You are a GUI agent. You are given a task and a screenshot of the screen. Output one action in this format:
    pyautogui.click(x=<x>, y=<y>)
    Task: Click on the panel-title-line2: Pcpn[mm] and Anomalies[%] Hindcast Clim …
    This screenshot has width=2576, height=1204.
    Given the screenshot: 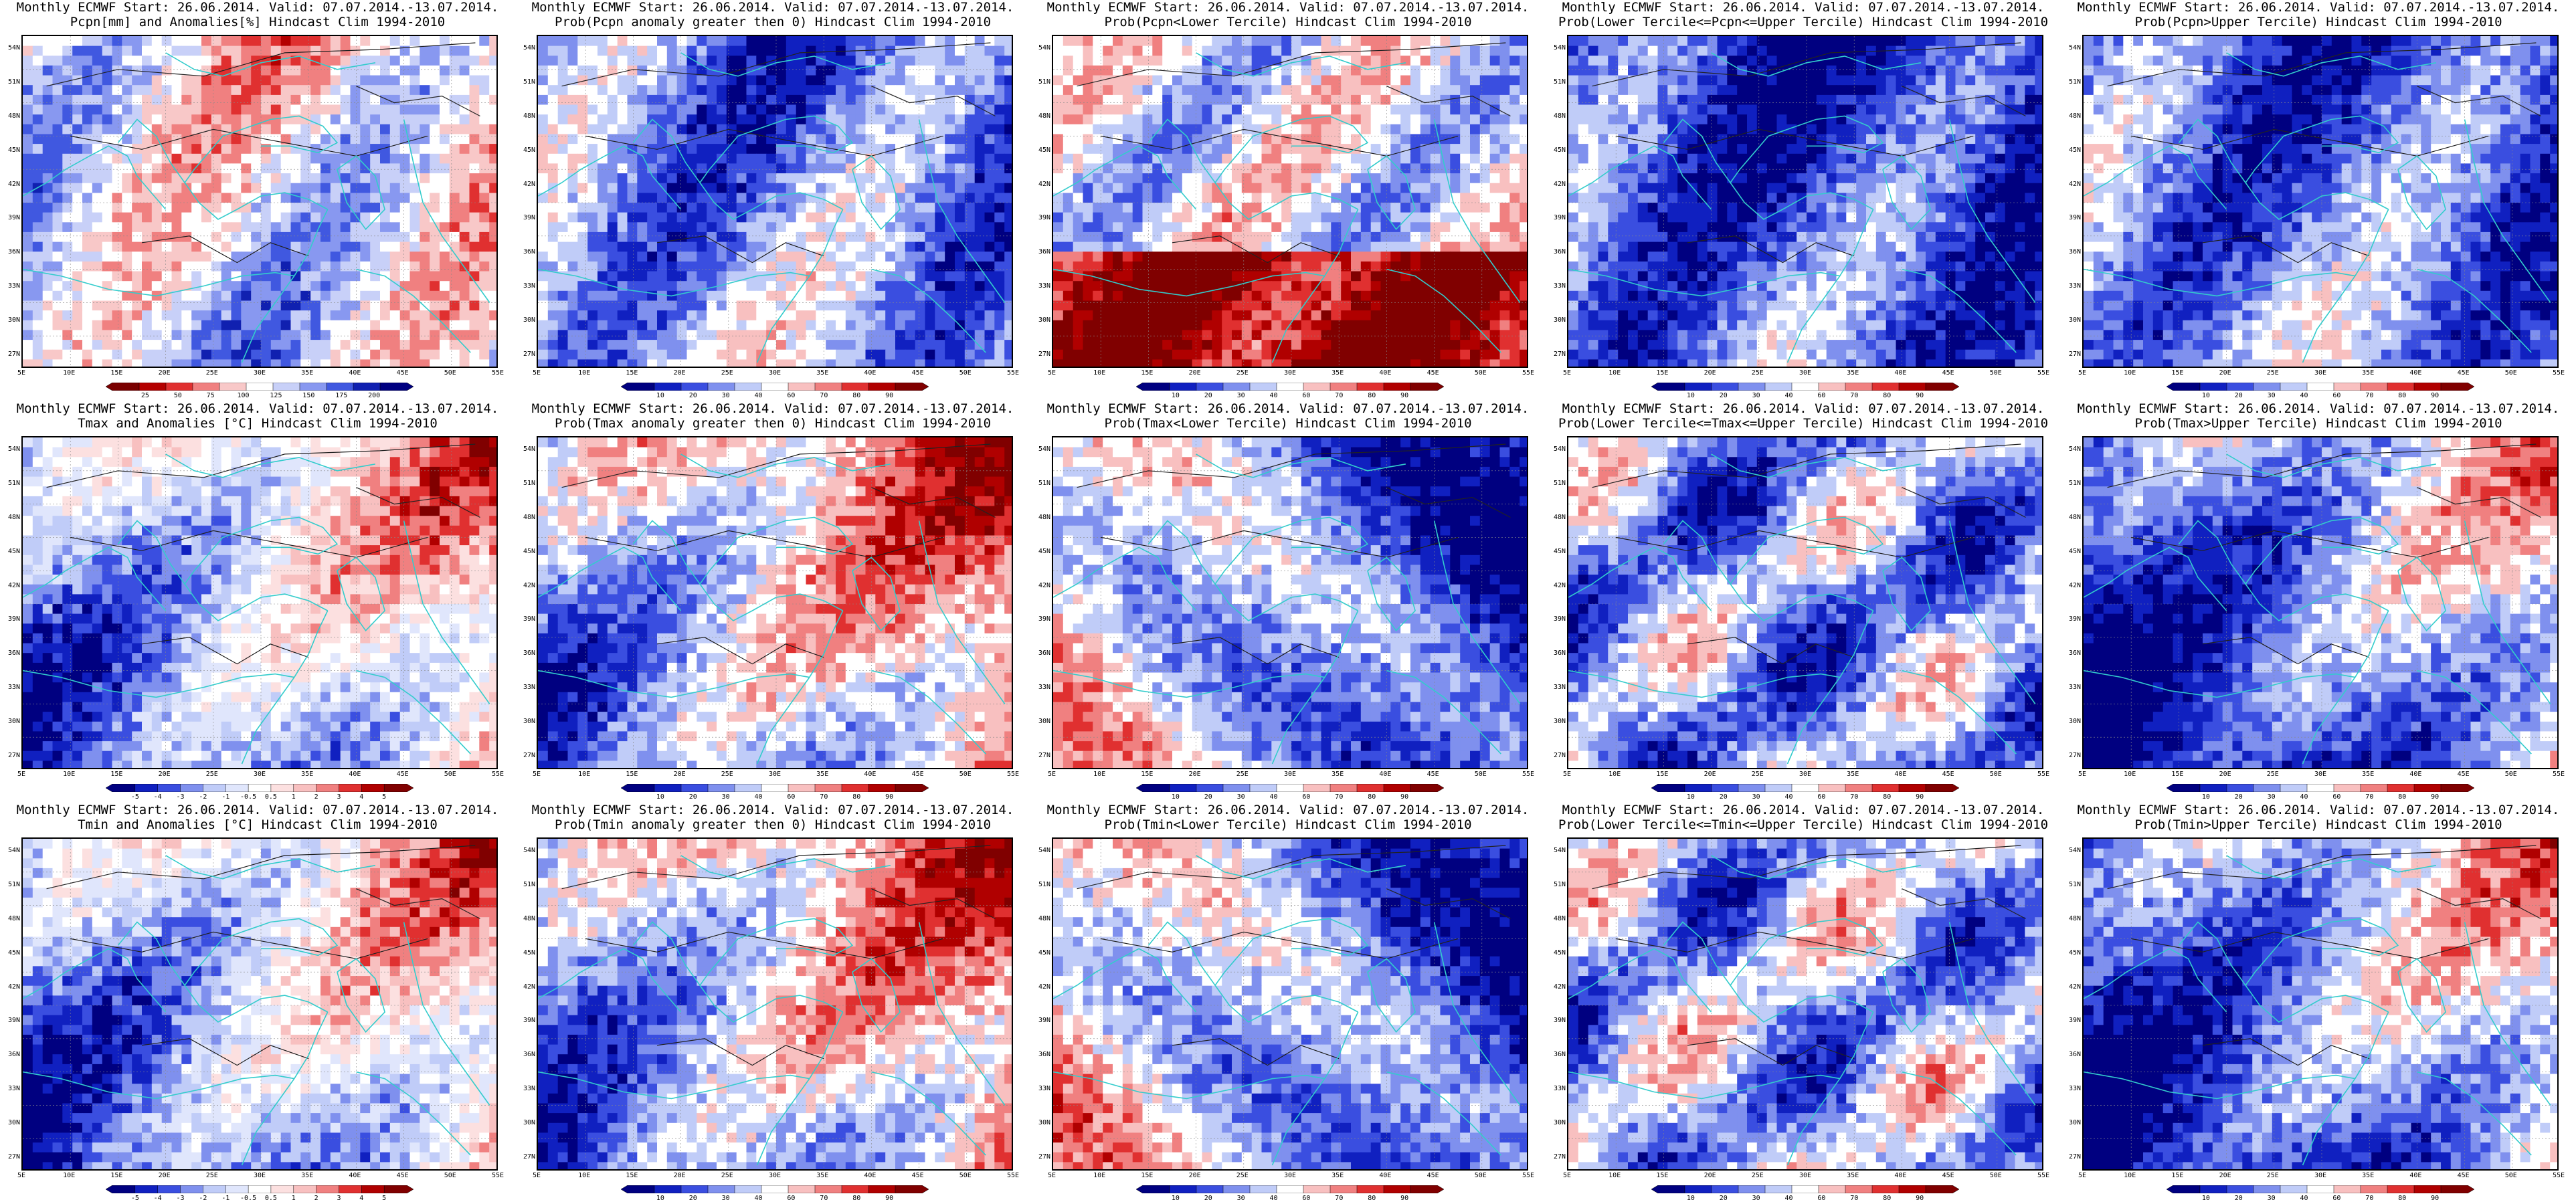 What is the action you would take?
    pyautogui.click(x=257, y=22)
    